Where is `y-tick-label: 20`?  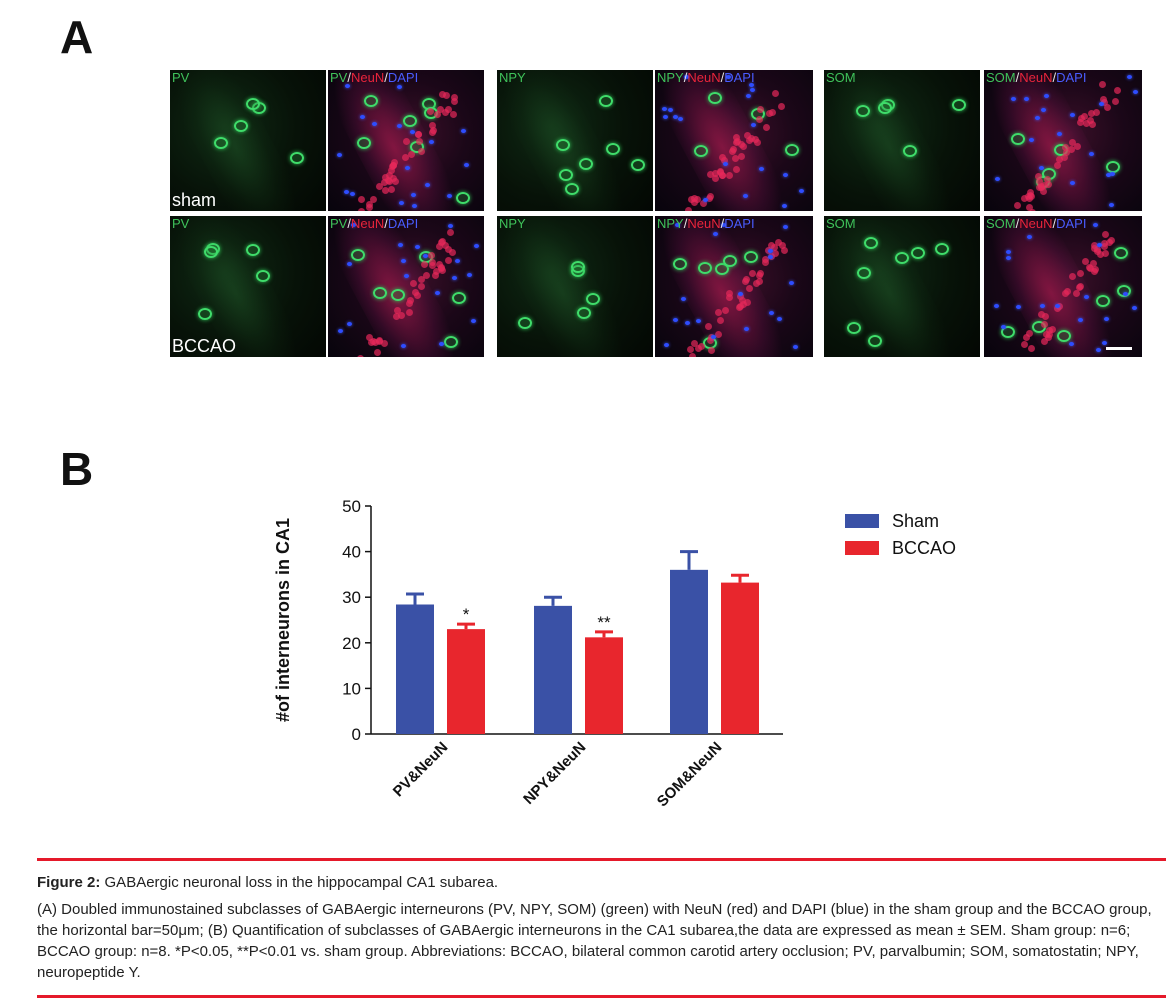 y-tick-label: 20 is located at coordinates (351, 643).